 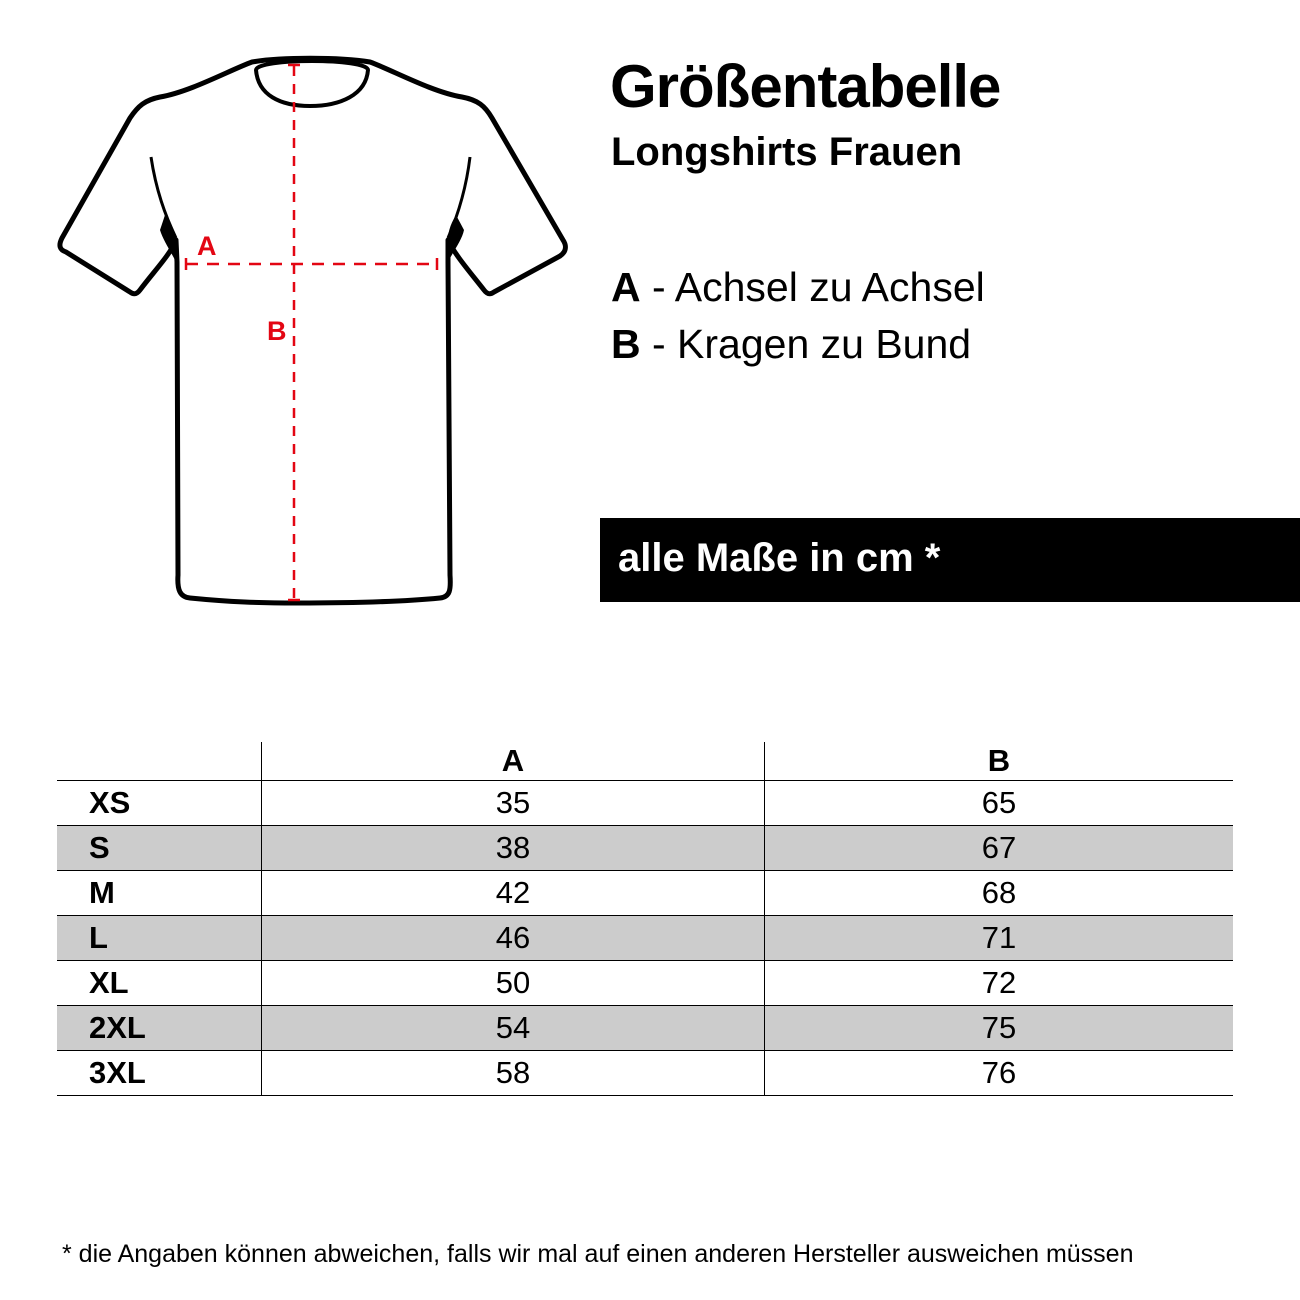 I want to click on cell-size: XS, so click(x=159, y=803).